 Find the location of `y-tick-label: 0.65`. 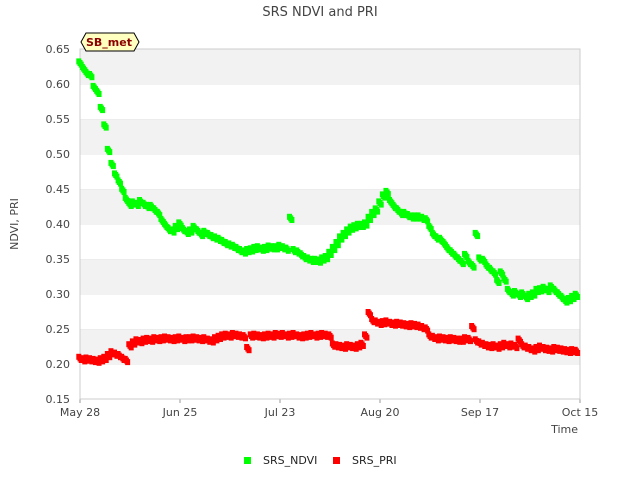

y-tick-label: 0.65 is located at coordinates (58, 49).